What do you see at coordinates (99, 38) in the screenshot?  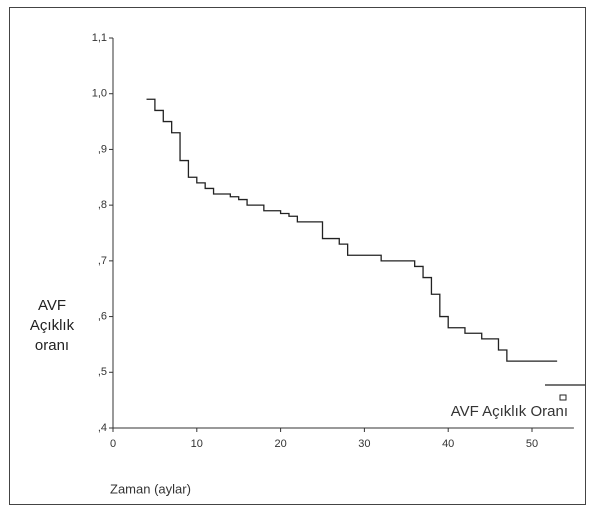 I see `y-tick-label: 1,1` at bounding box center [99, 38].